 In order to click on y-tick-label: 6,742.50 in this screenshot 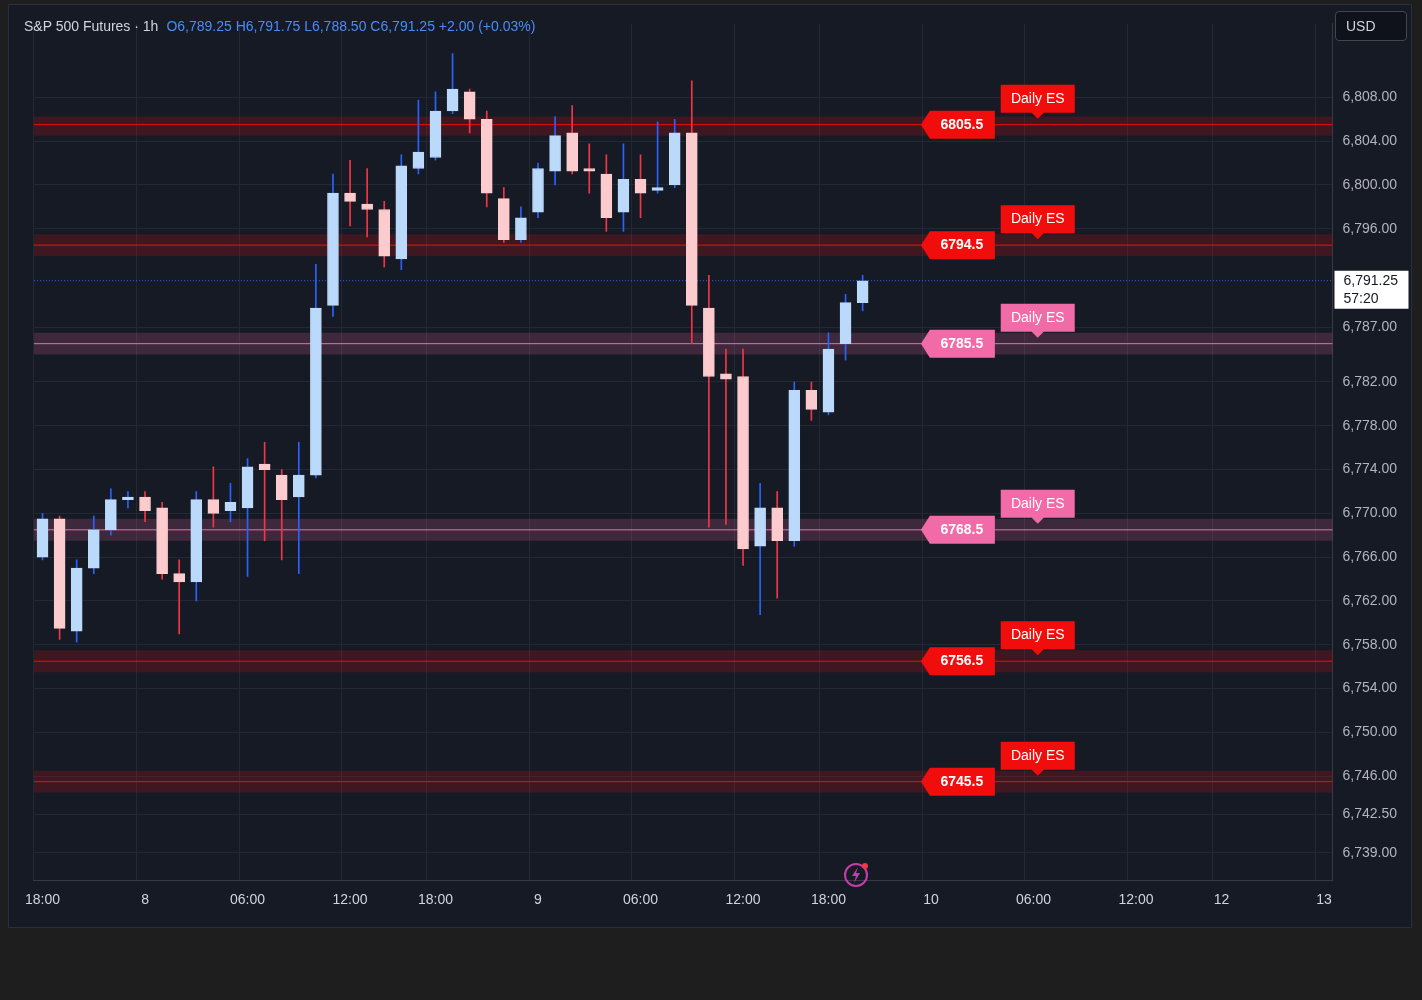, I will do `click(1370, 813)`.